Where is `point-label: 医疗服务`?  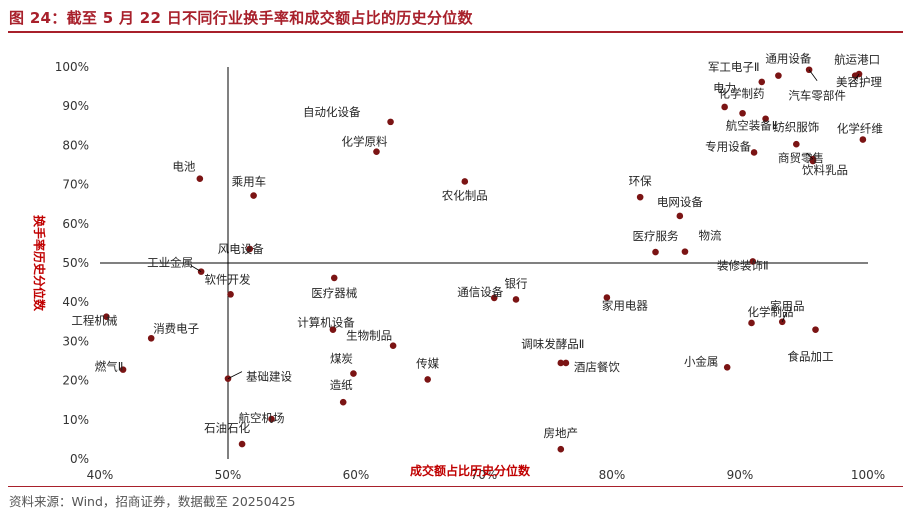
point-label: 医疗服务 is located at coordinates (656, 236).